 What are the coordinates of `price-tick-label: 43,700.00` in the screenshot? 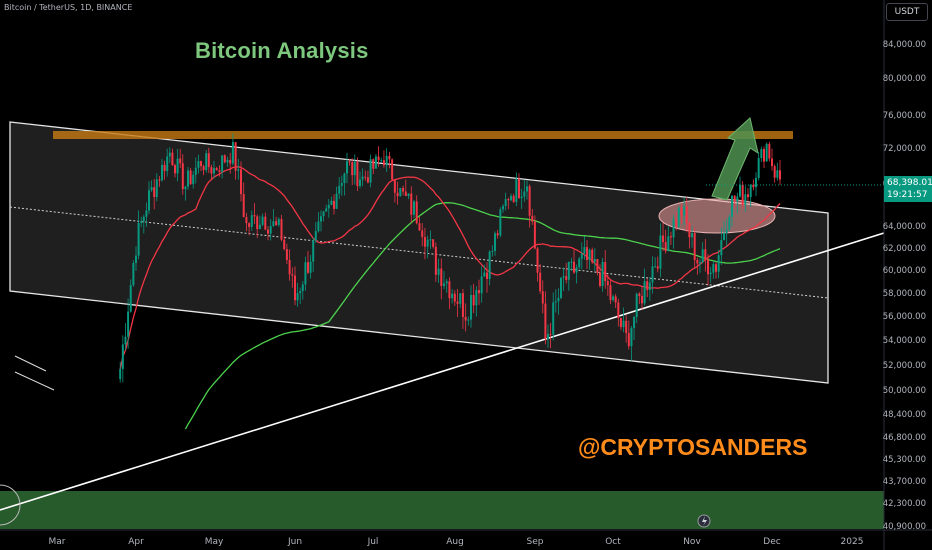 It's located at (904, 482).